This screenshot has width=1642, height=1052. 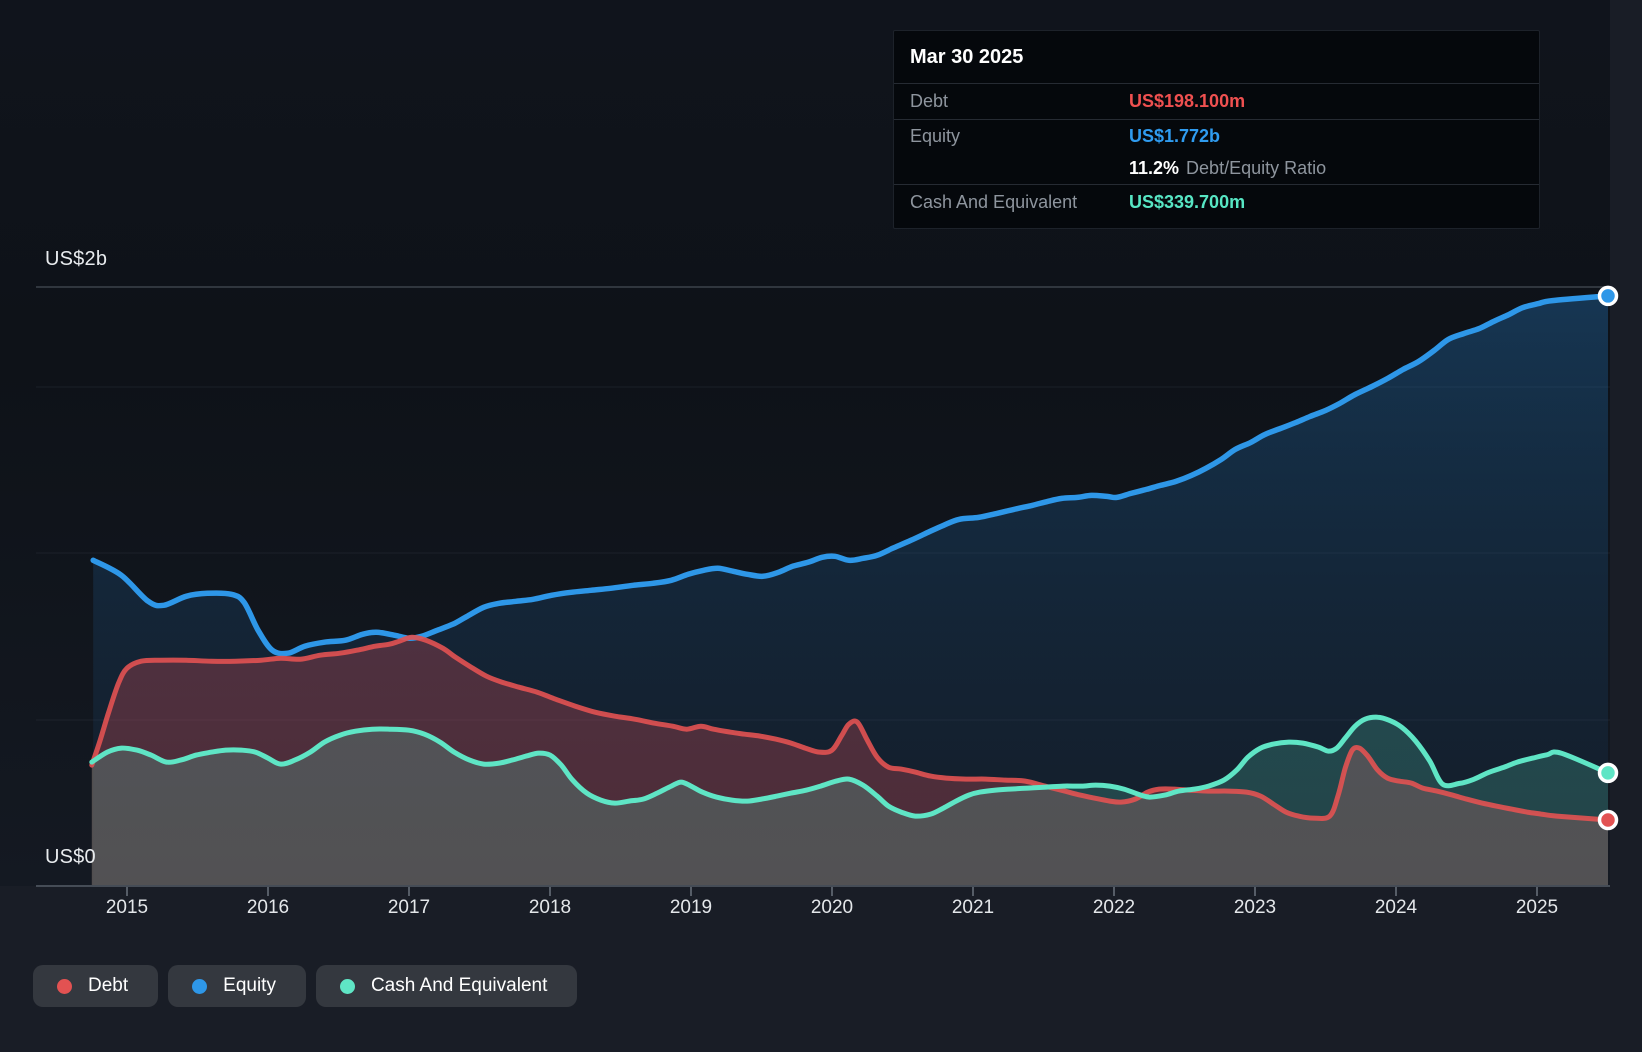 I want to click on cash-dot-icon, so click(x=347, y=986).